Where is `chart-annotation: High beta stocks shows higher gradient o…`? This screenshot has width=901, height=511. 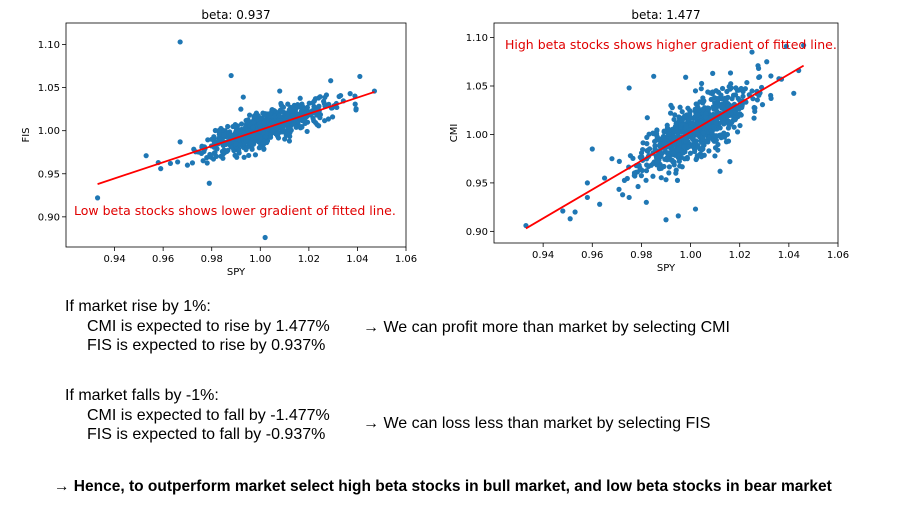
chart-annotation: High beta stocks shows higher gradient o… is located at coordinates (671, 44).